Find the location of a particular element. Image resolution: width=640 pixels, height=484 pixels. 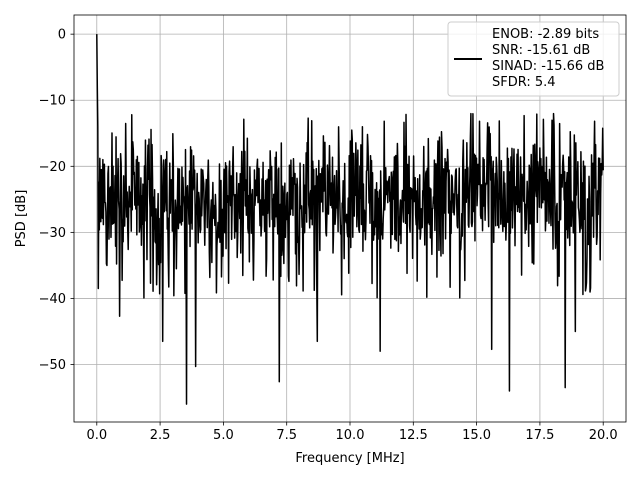

legend-text-snr: SNR: -15.61 dB is located at coordinates (541, 50).